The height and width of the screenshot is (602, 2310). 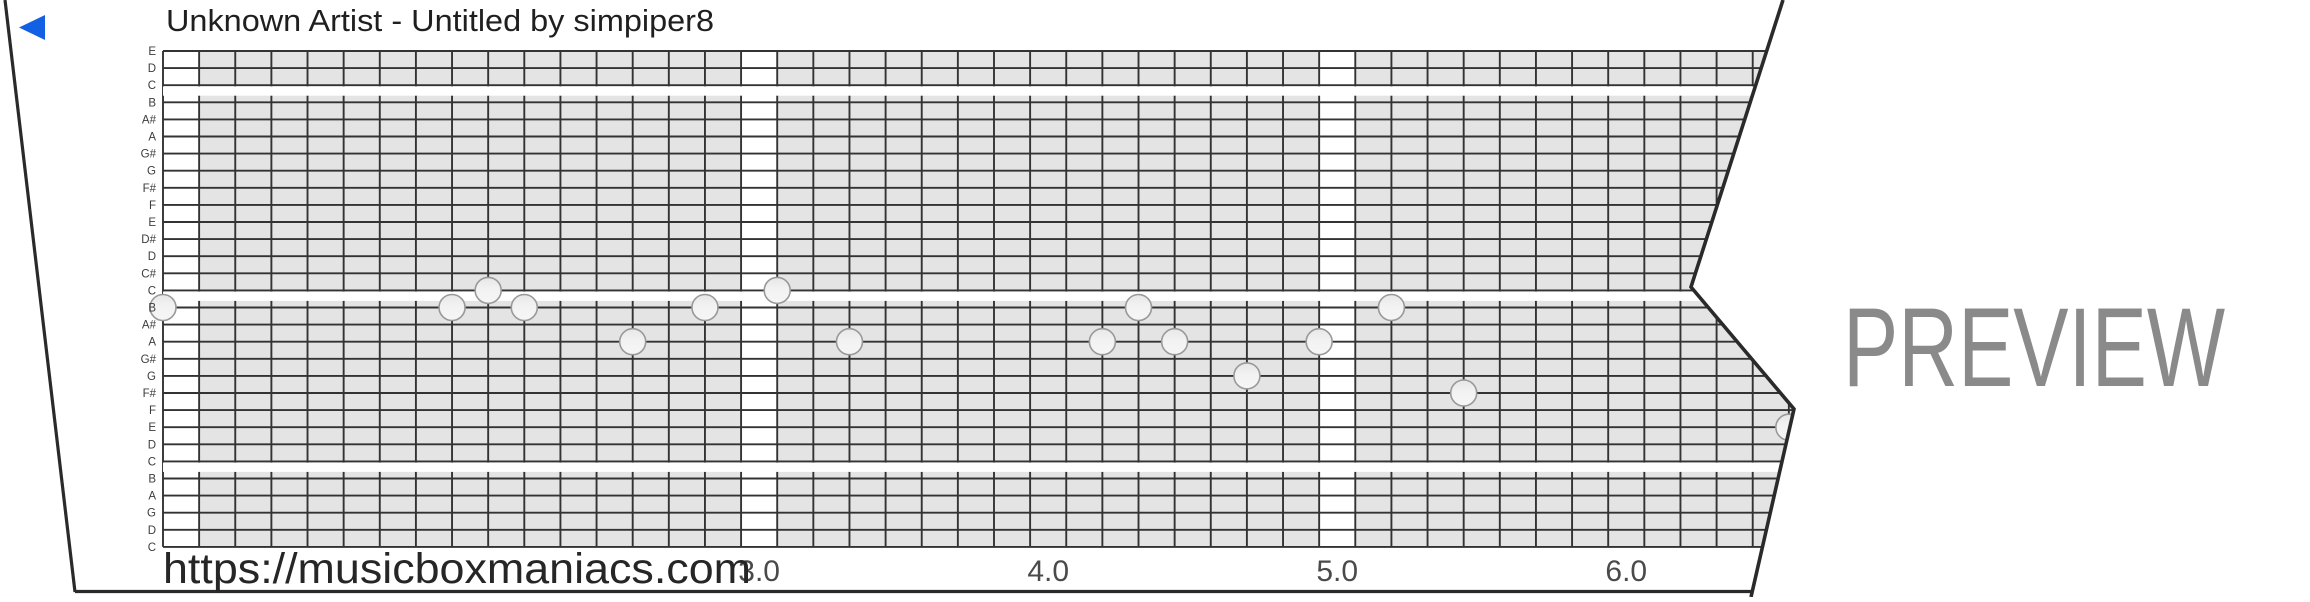 What do you see at coordinates (2034, 347) in the screenshot?
I see `preview-watermark: PREVIEW` at bounding box center [2034, 347].